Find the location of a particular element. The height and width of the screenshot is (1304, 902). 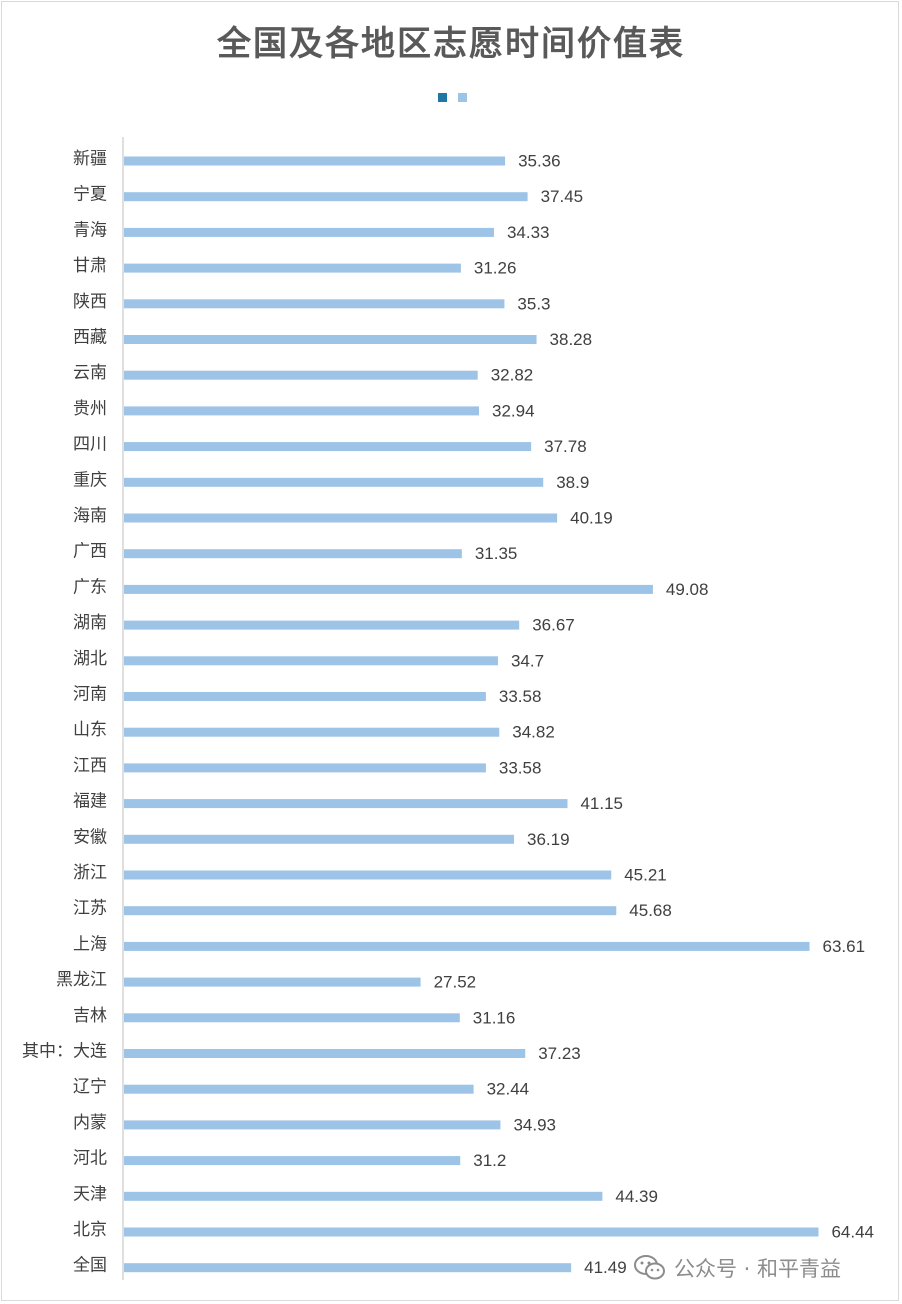

data-label: 31.26 is located at coordinates (495, 268).